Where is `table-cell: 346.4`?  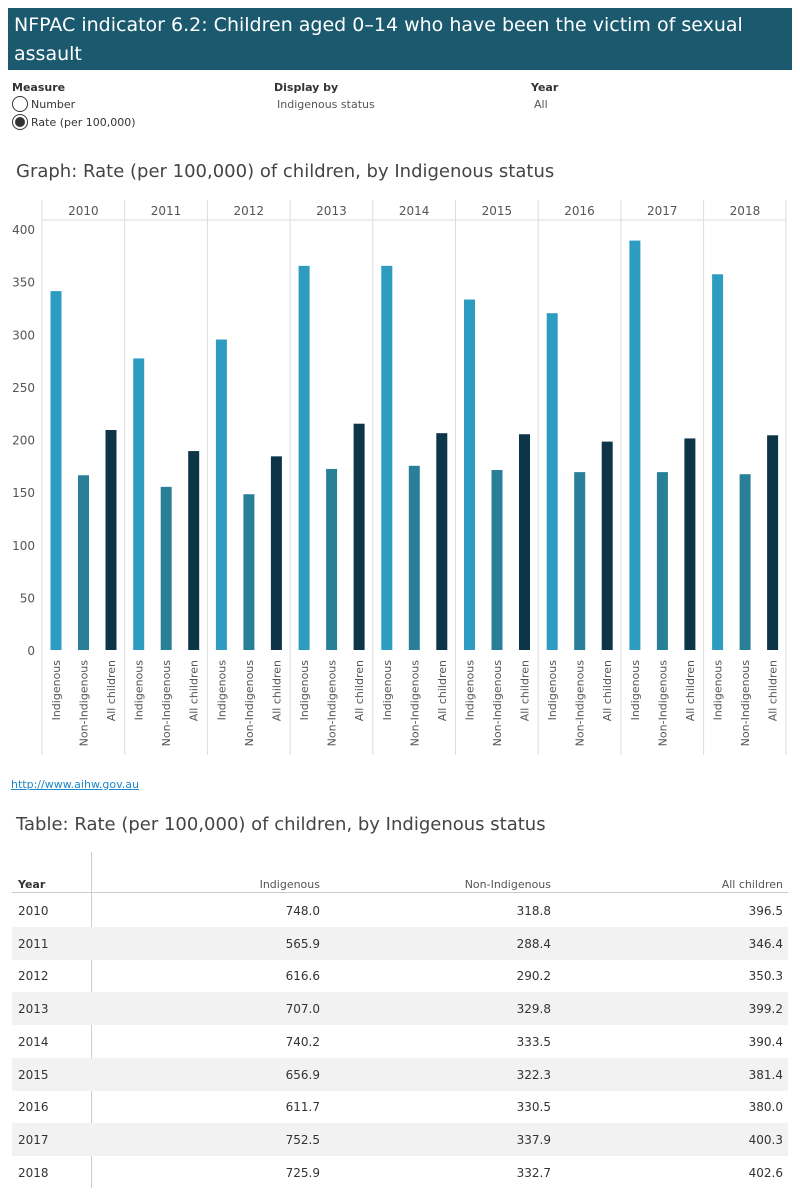 table-cell: 346.4 is located at coordinates (765, 943).